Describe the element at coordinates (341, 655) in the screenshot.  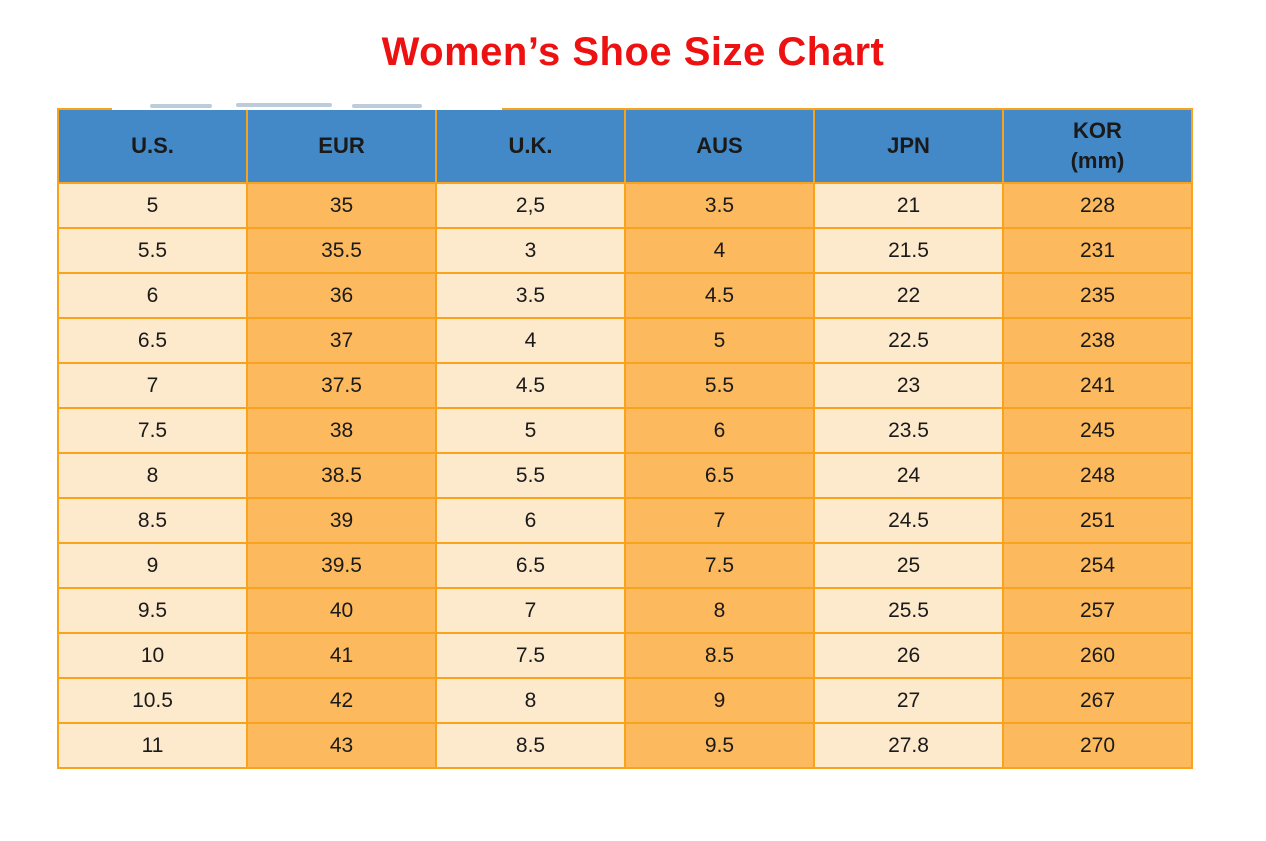
I see `cell-eur: 41` at that location.